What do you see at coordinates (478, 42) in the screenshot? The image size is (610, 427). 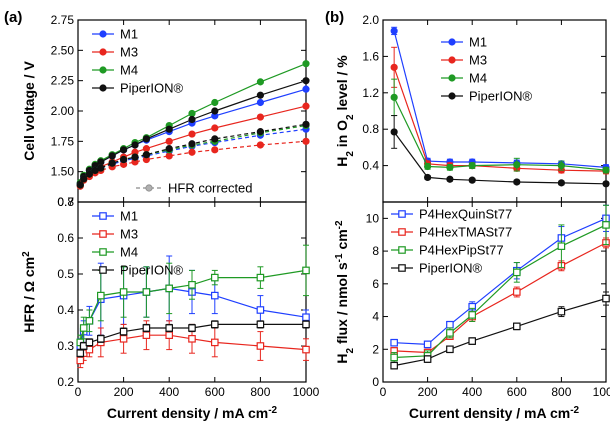 I see `legend-label: M1` at bounding box center [478, 42].